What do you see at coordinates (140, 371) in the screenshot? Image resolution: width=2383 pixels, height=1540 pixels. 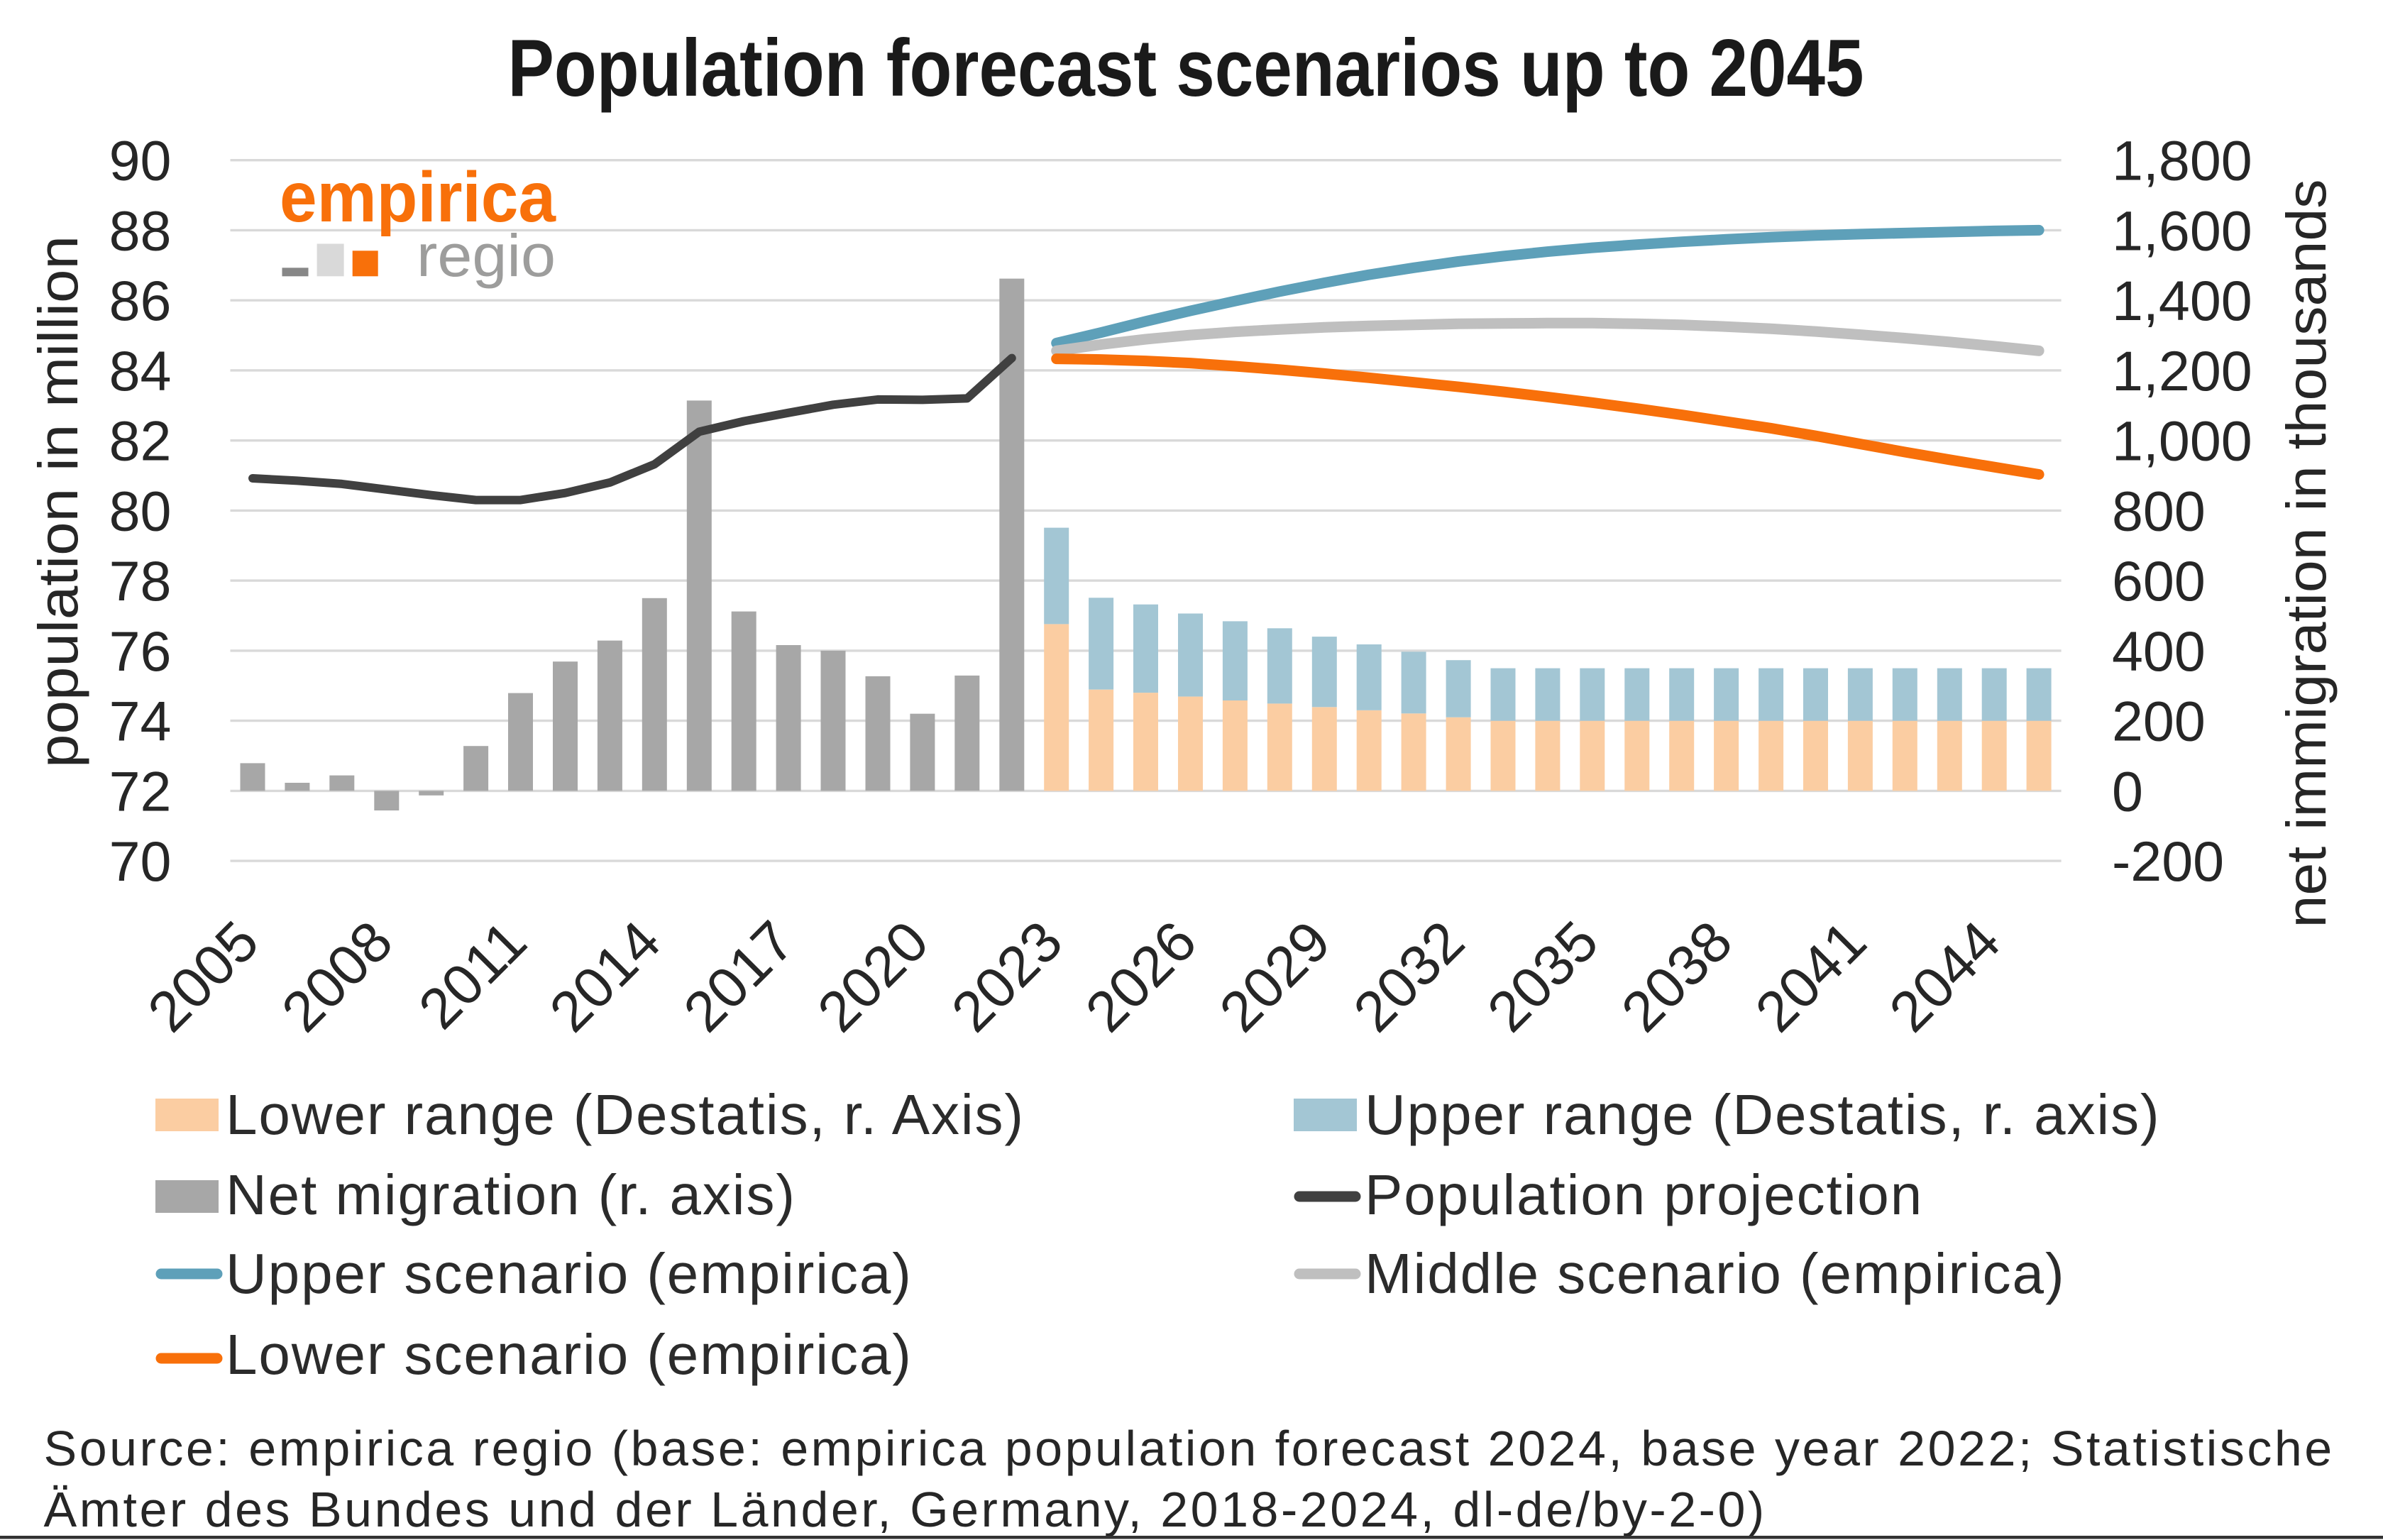 I see `svg-text: 84` at bounding box center [140, 371].